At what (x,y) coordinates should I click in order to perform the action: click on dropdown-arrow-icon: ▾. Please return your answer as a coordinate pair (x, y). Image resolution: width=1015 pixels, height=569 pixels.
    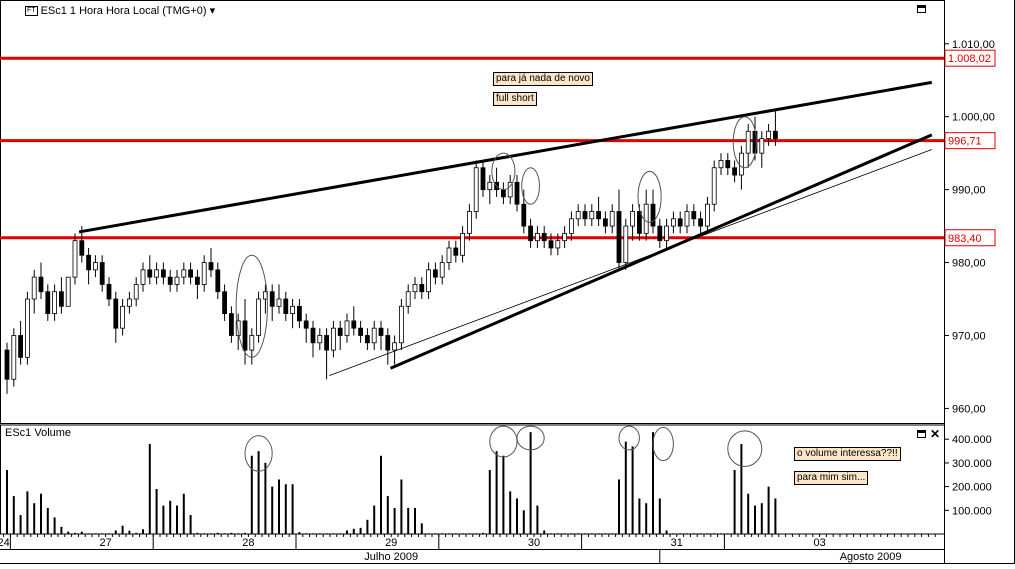
    Looking at the image, I should click on (212, 11).